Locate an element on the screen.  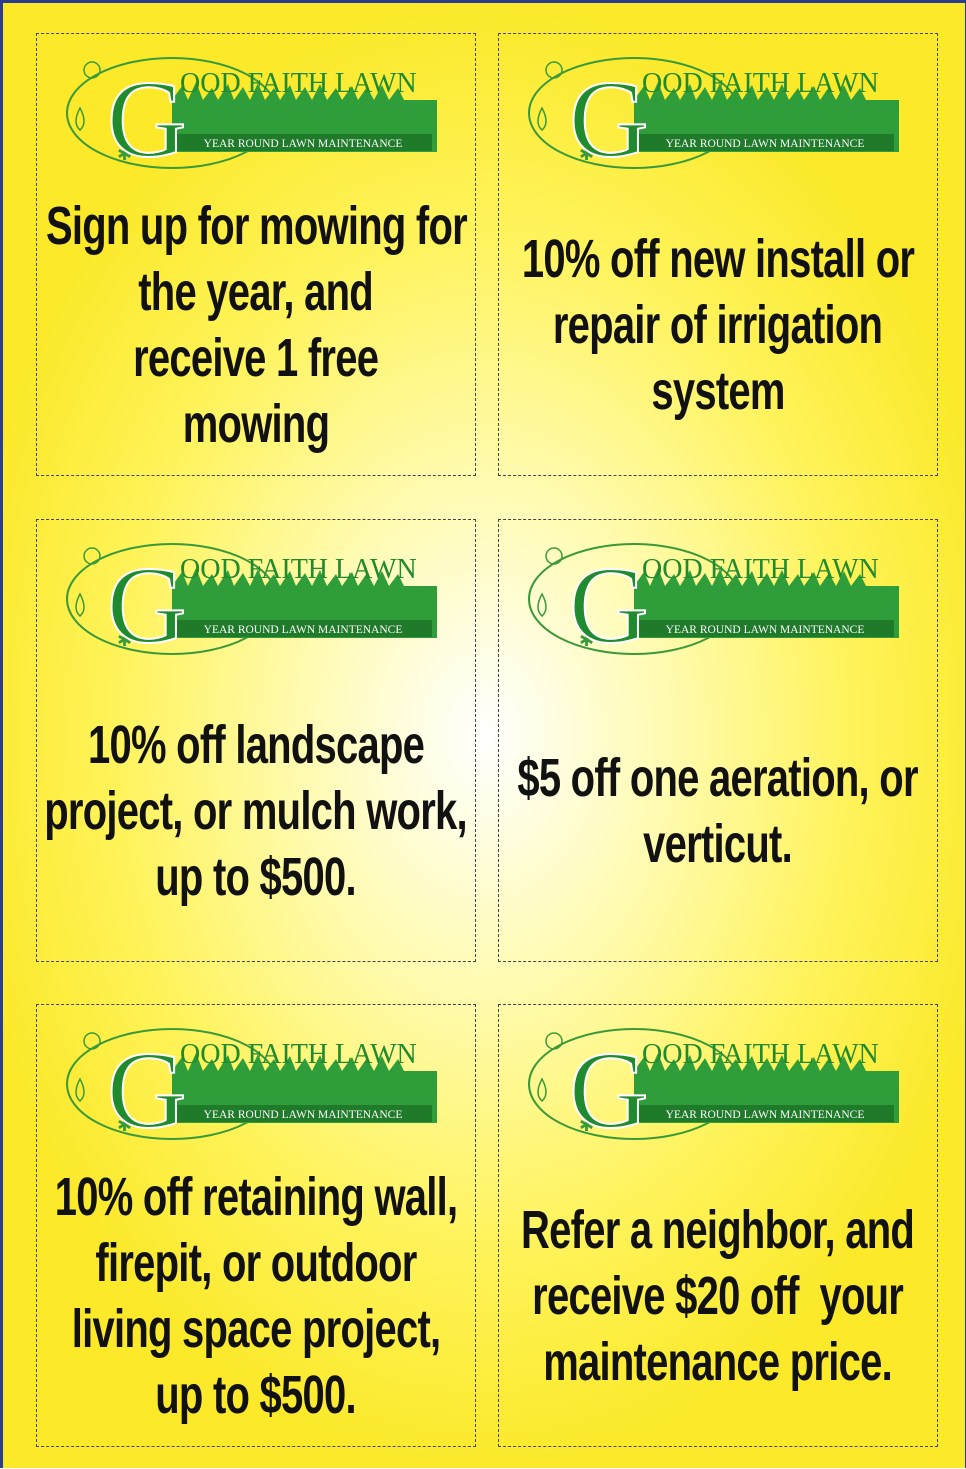
offer-line: receive 1 free is located at coordinates (256, 357).